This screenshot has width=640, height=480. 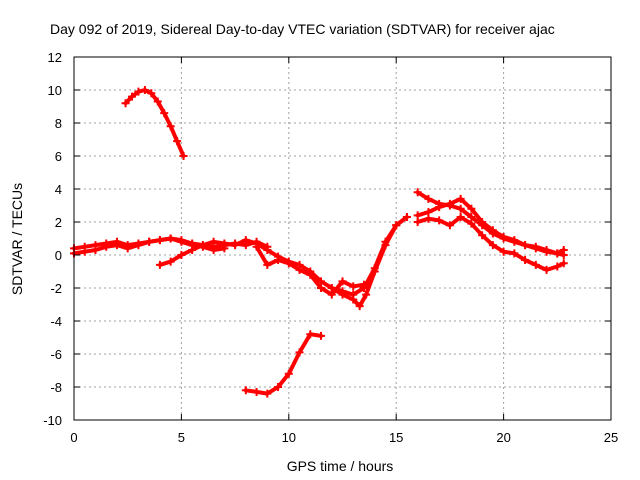 I want to click on y-axis-label: SDTVAR / TECUs, so click(x=17, y=239).